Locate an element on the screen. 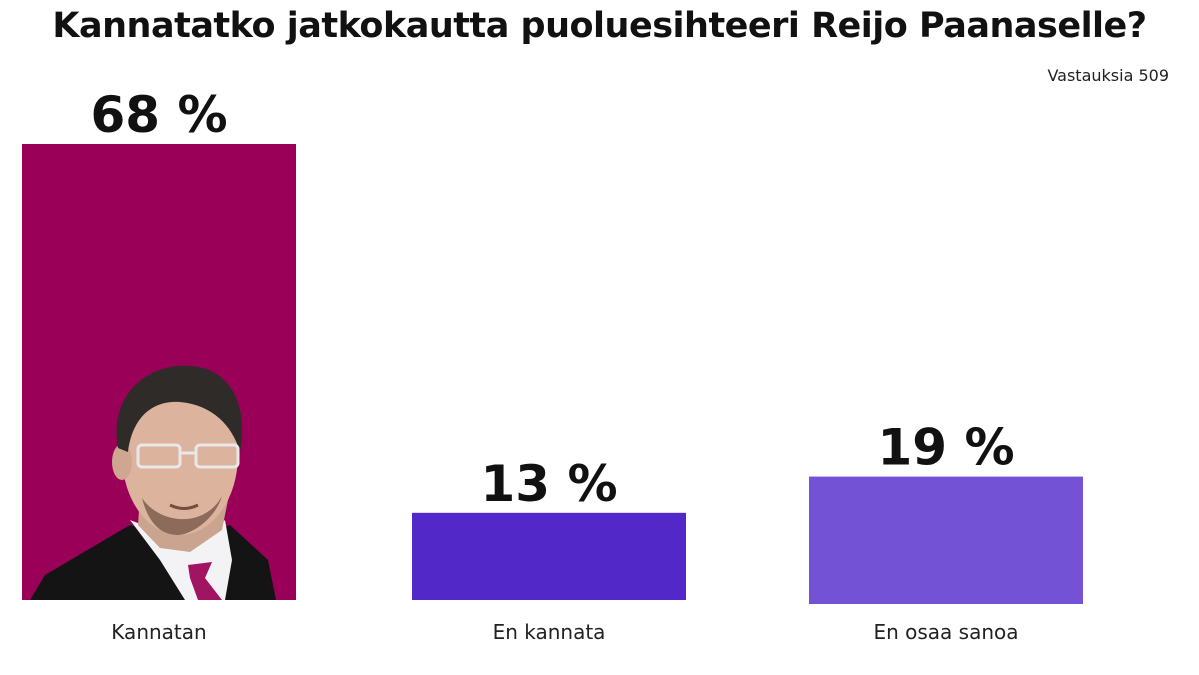 The width and height of the screenshot is (1199, 675). response-count: Vastauksia 509 is located at coordinates (1108, 75).